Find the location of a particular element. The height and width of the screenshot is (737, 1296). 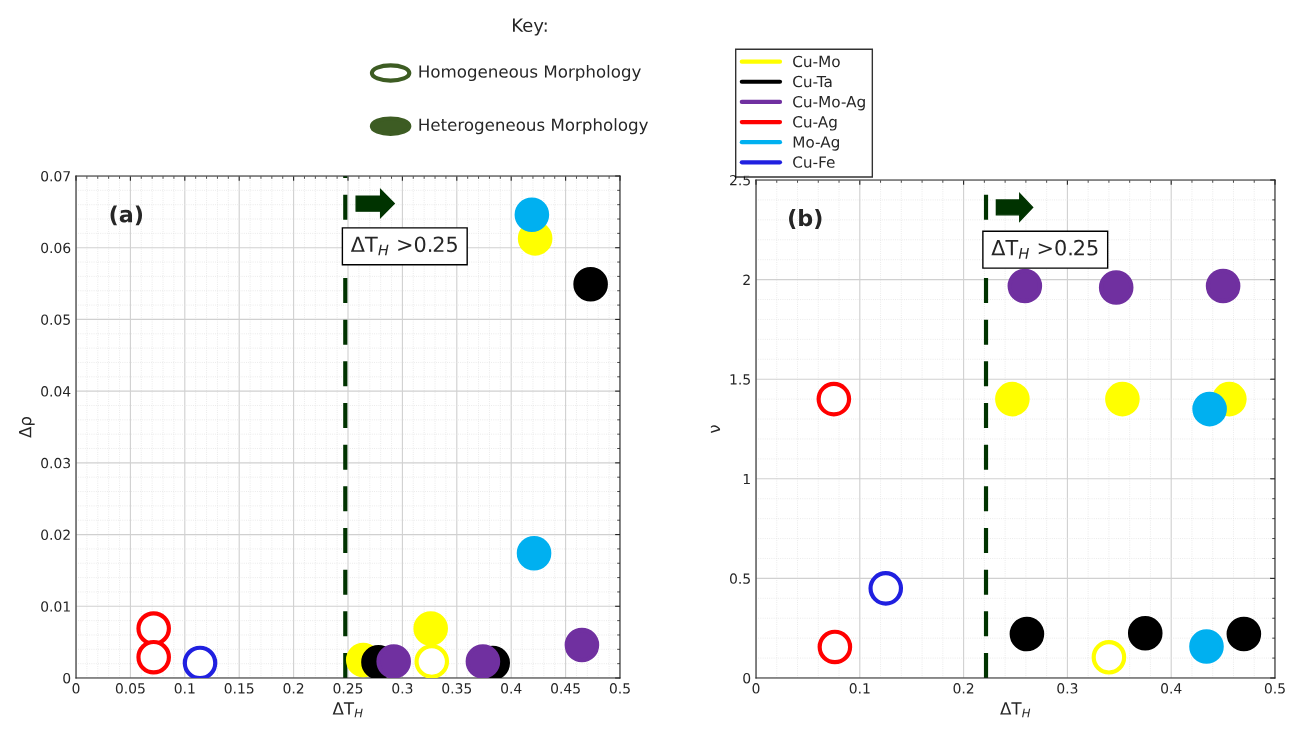

x-tick-label: 0.05 is located at coordinates (130, 688).